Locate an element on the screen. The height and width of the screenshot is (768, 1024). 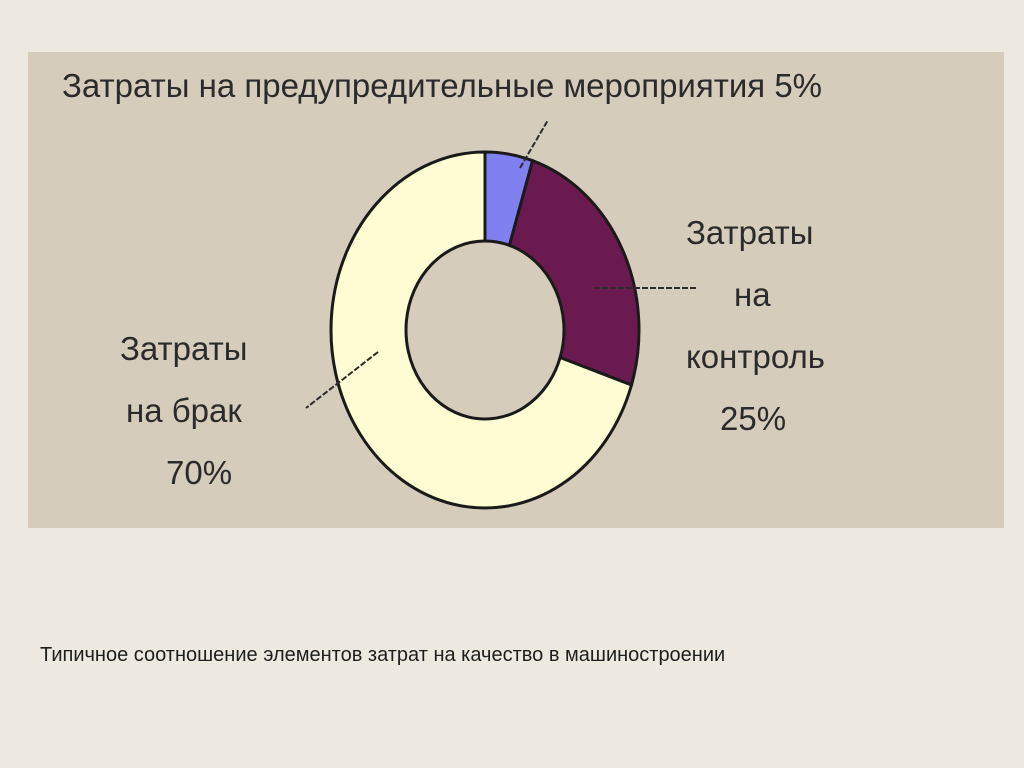
slice-control is located at coordinates (574, 272).